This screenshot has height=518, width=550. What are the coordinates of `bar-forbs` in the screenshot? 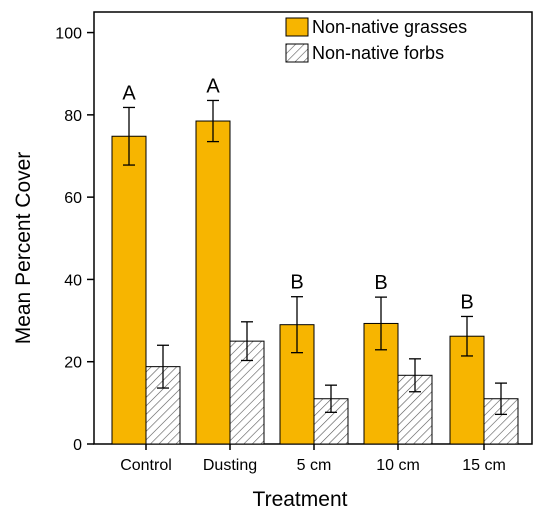 It's located at (331, 421).